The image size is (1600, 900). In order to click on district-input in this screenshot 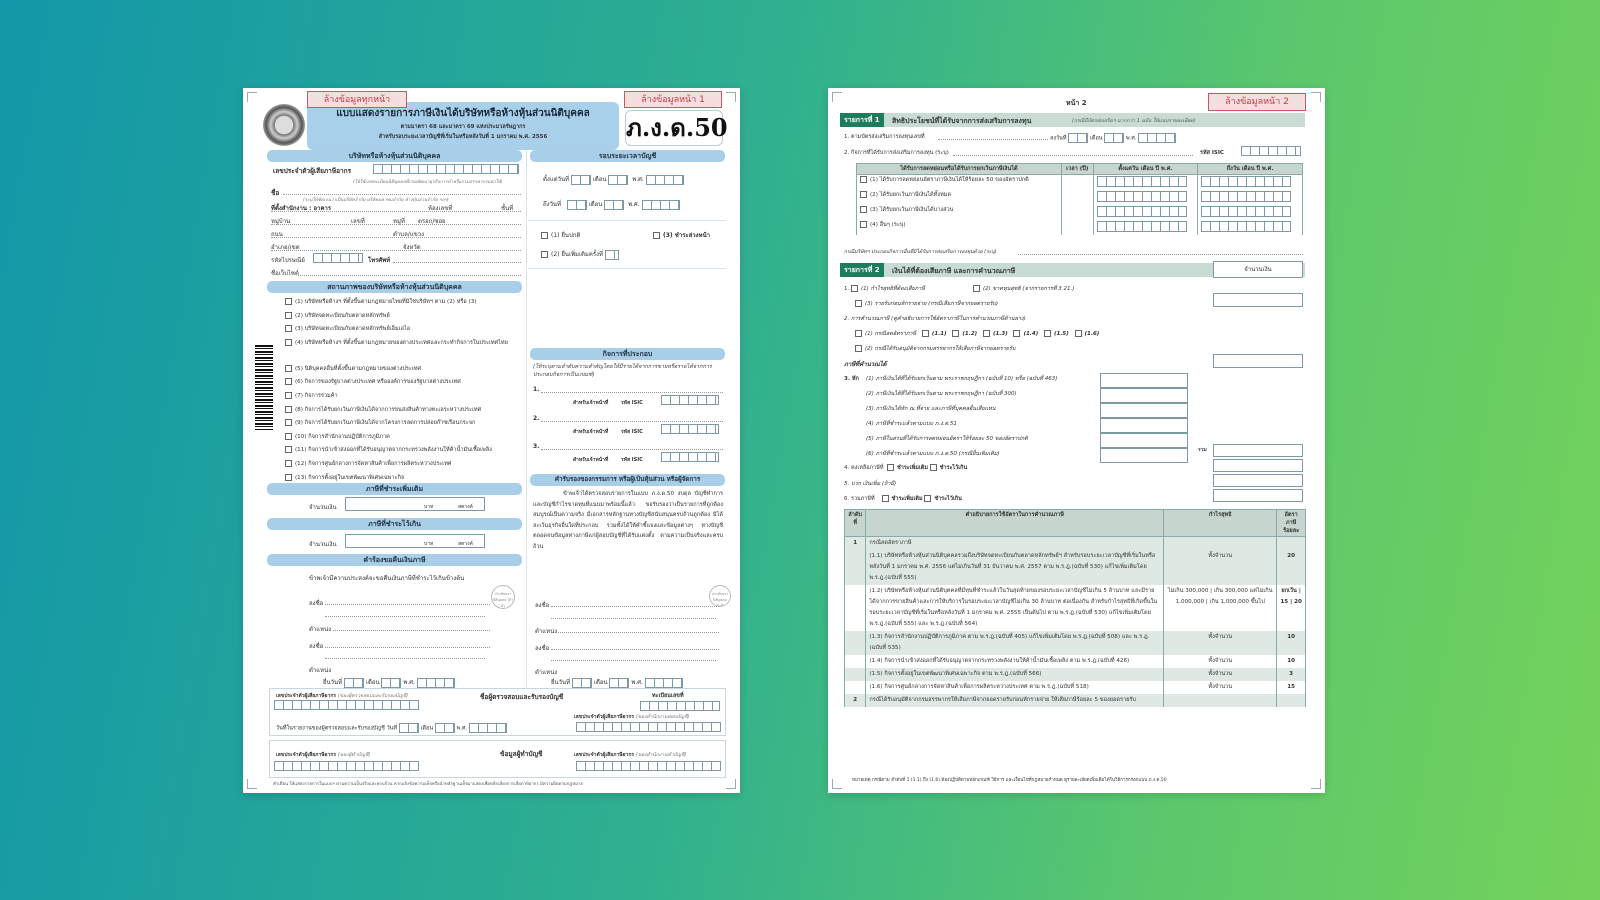, I will do `click(396, 250)`.